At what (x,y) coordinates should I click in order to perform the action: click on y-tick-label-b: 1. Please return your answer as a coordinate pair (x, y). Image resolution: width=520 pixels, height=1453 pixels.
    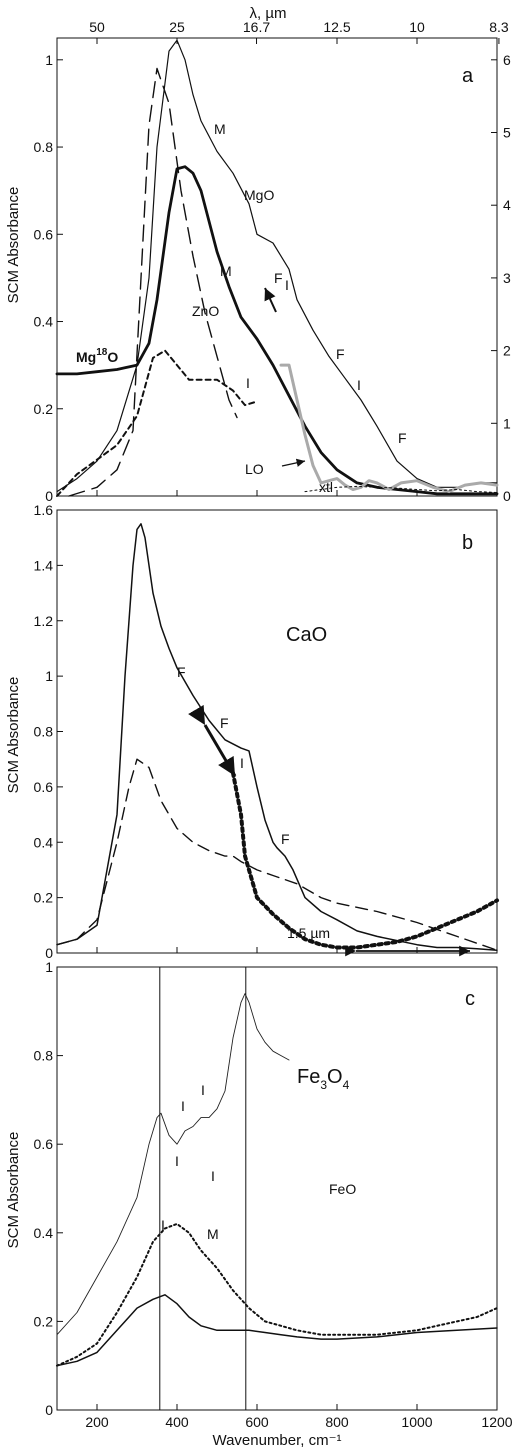
    Looking at the image, I should click on (49, 676).